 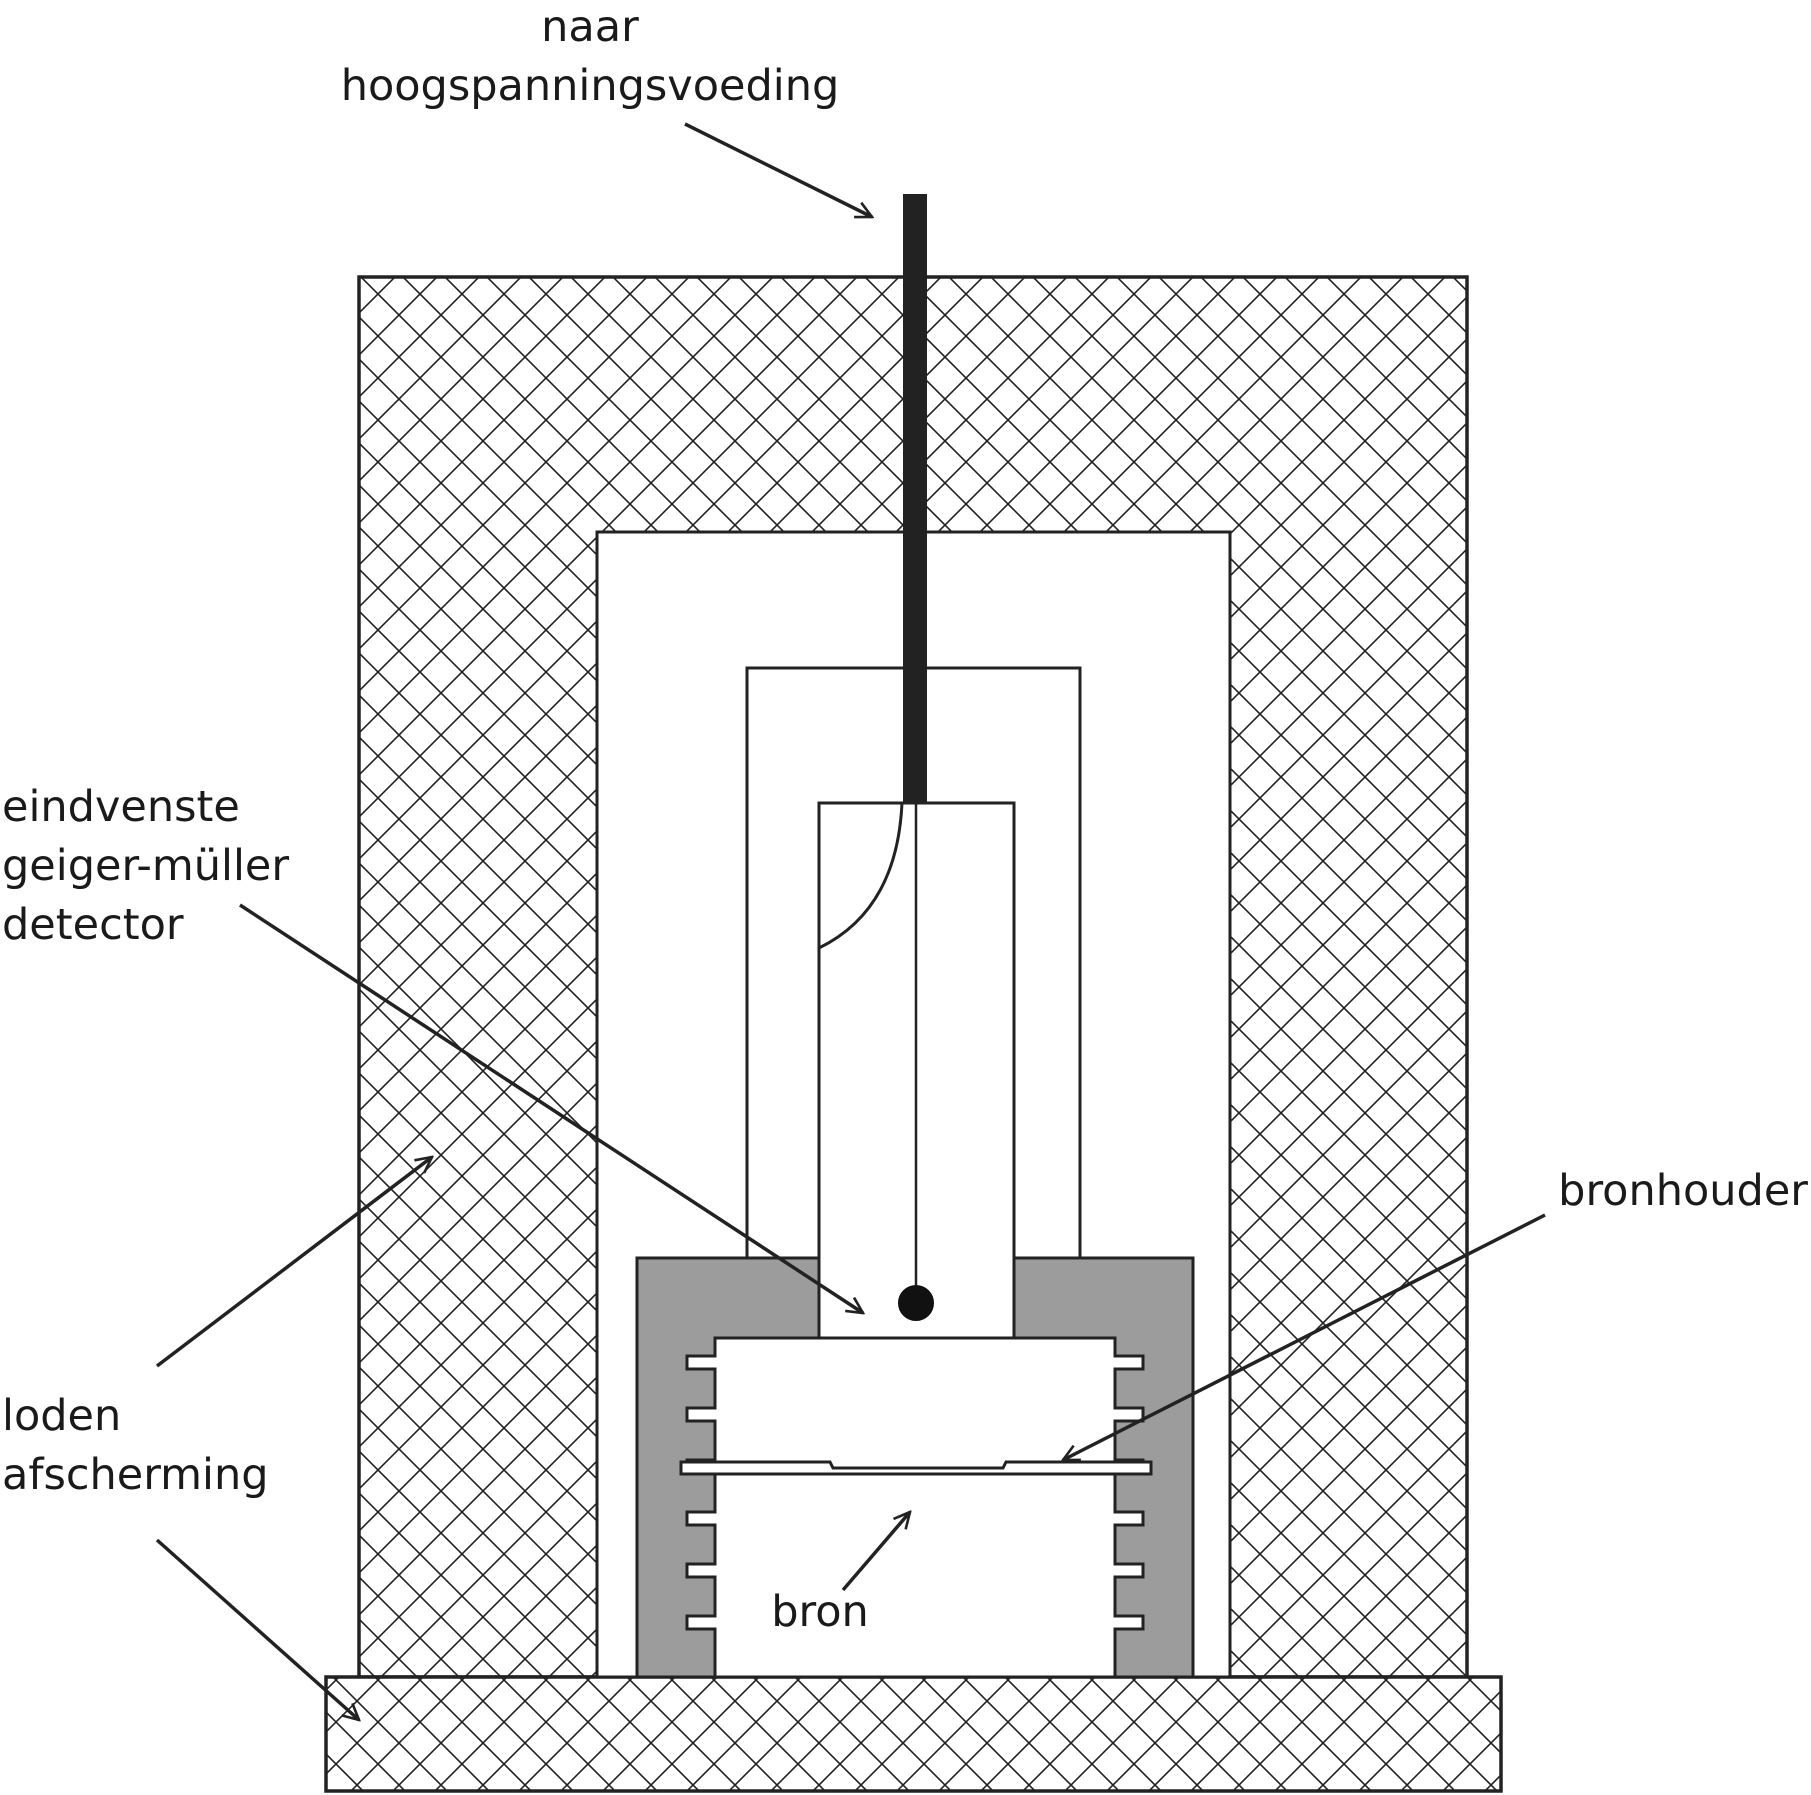 I want to click on arrow-source-holder, so click(x=1304, y=1337).